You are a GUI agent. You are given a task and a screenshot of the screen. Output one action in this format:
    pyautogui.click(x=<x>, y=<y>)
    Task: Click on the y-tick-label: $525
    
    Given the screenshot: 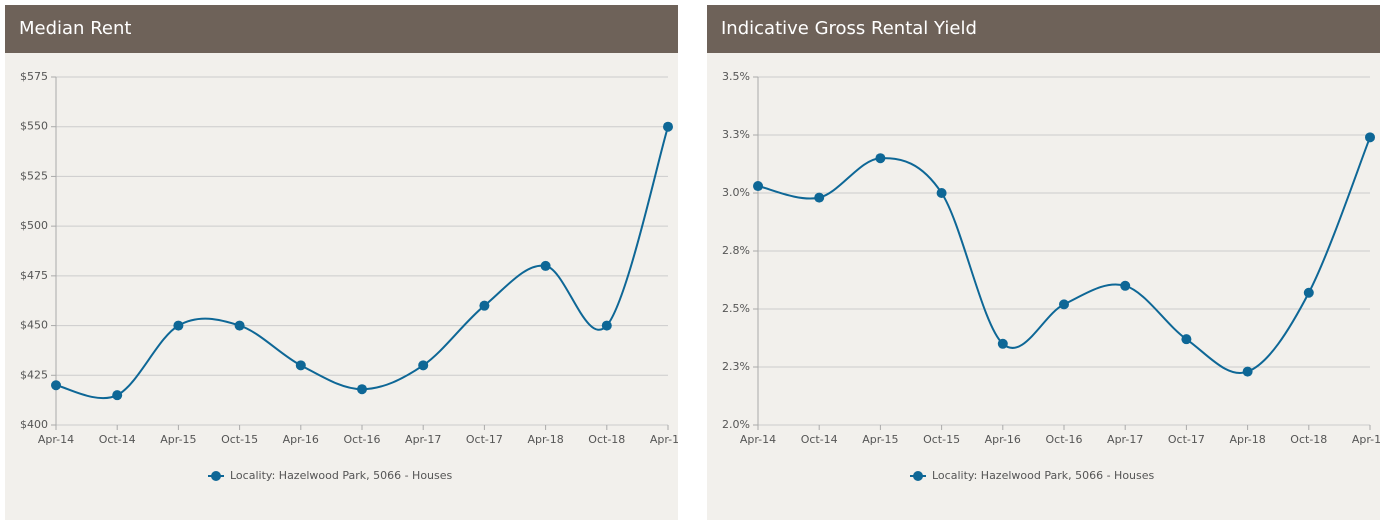 What is the action you would take?
    pyautogui.click(x=34, y=175)
    